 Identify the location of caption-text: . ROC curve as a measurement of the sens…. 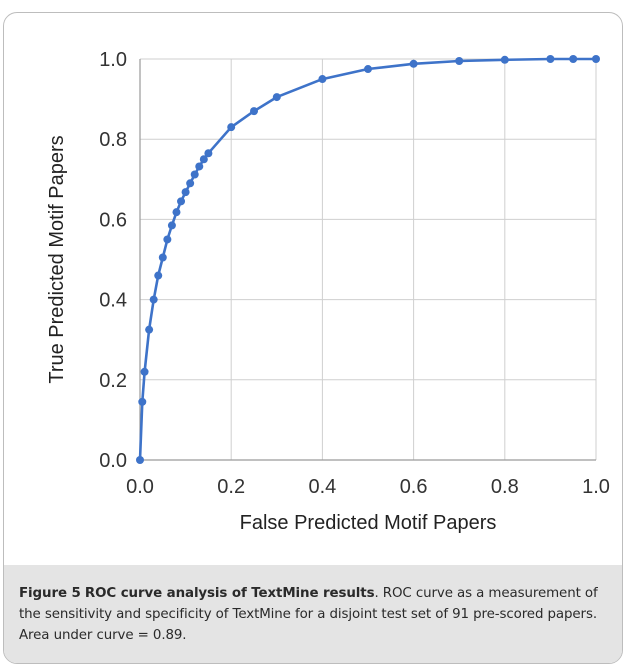
(308, 614).